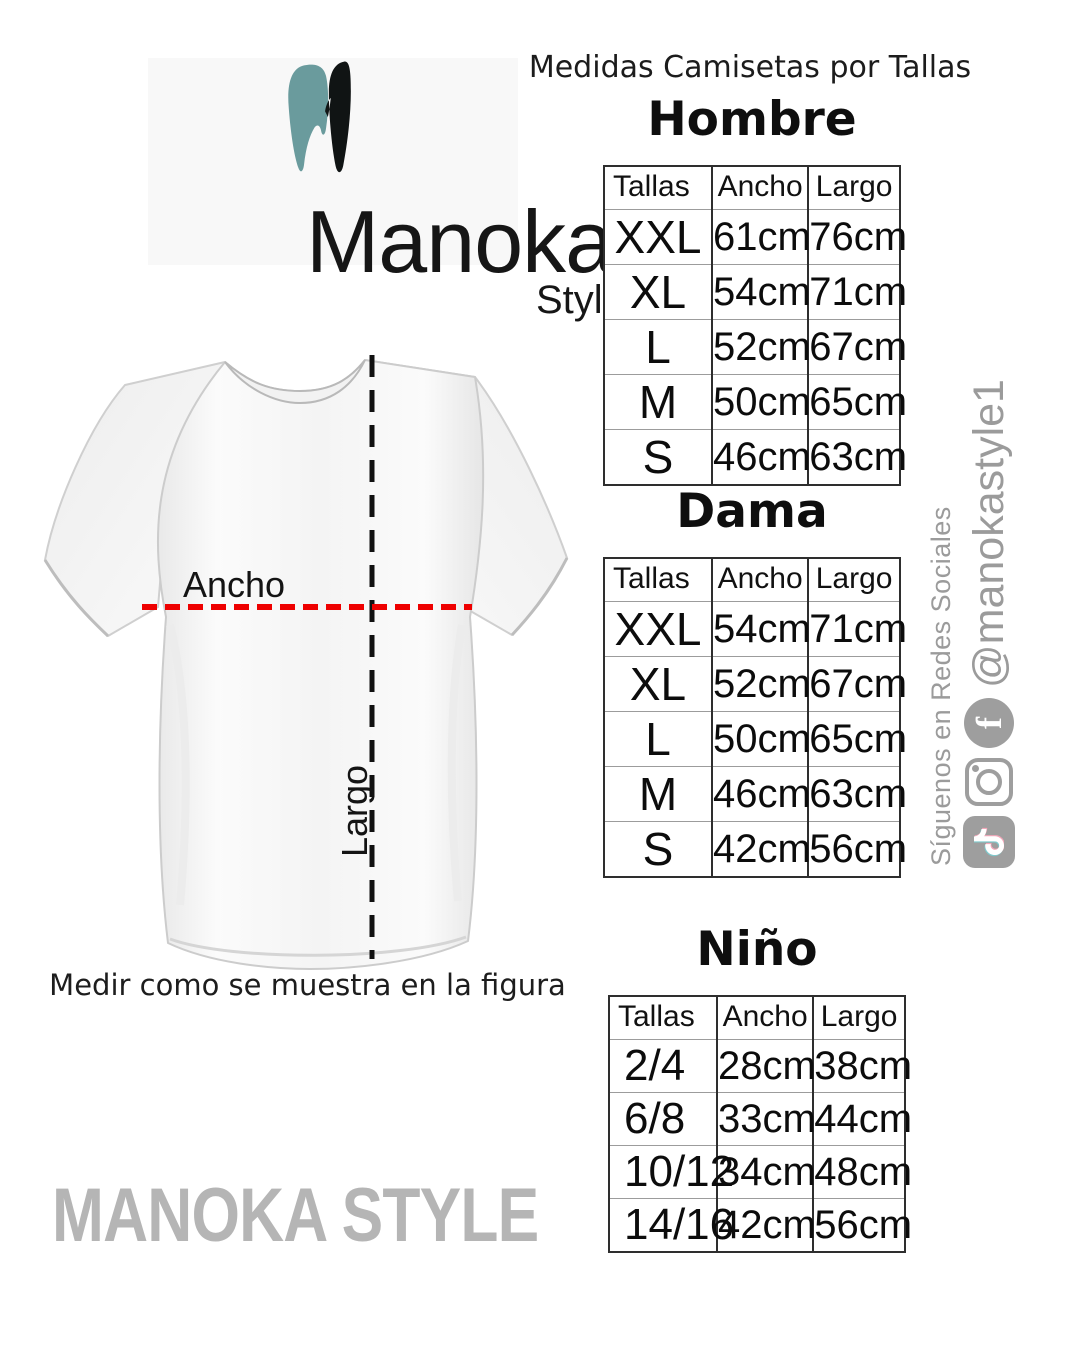 The image size is (1080, 1350). What do you see at coordinates (761, 237) in the screenshot?
I see `measure-cell: 61cm` at bounding box center [761, 237].